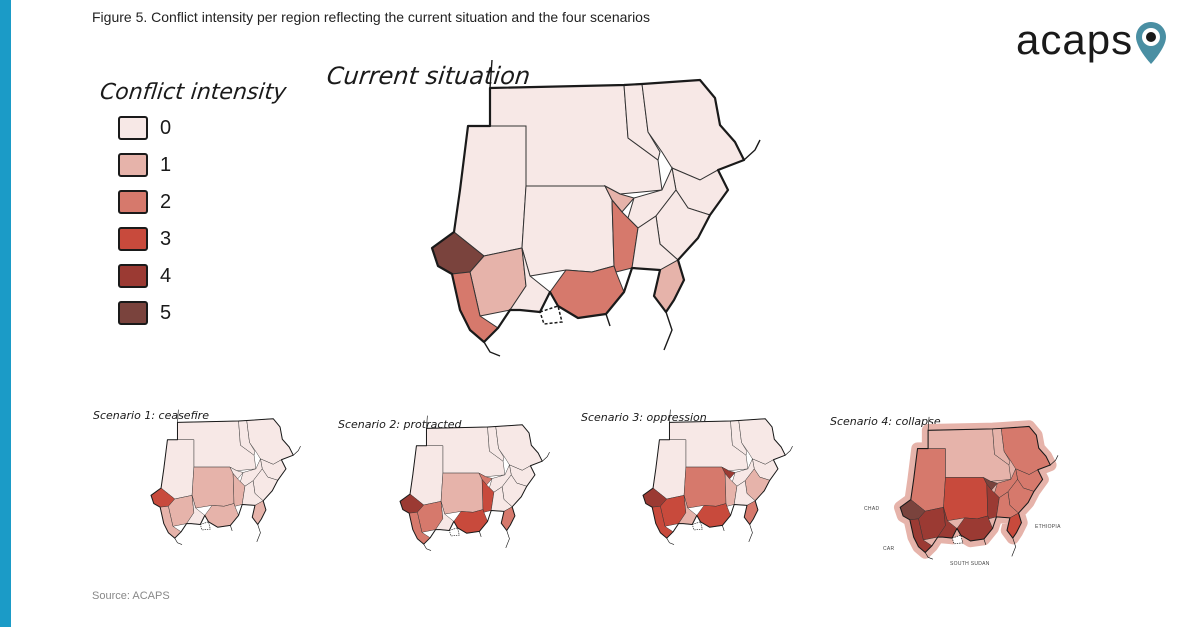 The image size is (1200, 627). What do you see at coordinates (166, 313) in the screenshot?
I see `legend-label: 5` at bounding box center [166, 313].